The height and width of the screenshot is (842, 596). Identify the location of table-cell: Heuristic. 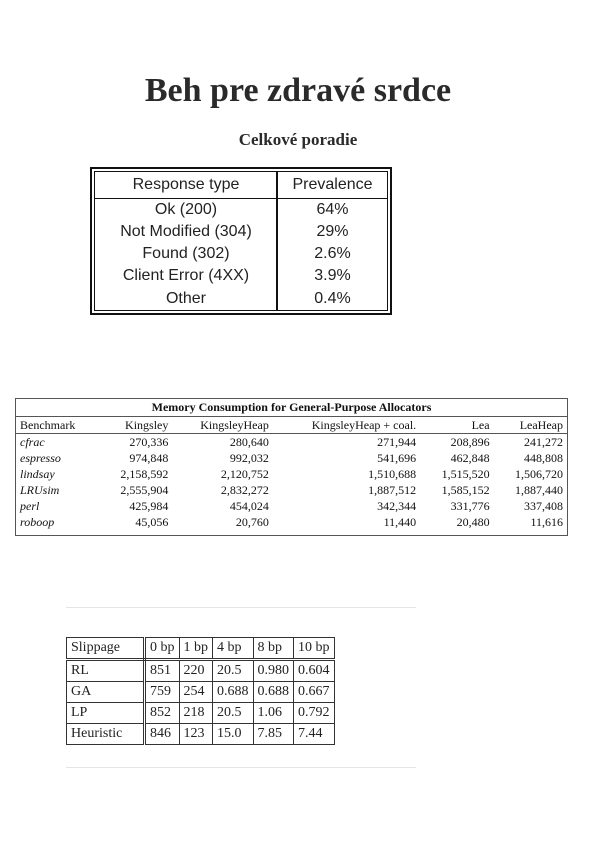
(106, 734).